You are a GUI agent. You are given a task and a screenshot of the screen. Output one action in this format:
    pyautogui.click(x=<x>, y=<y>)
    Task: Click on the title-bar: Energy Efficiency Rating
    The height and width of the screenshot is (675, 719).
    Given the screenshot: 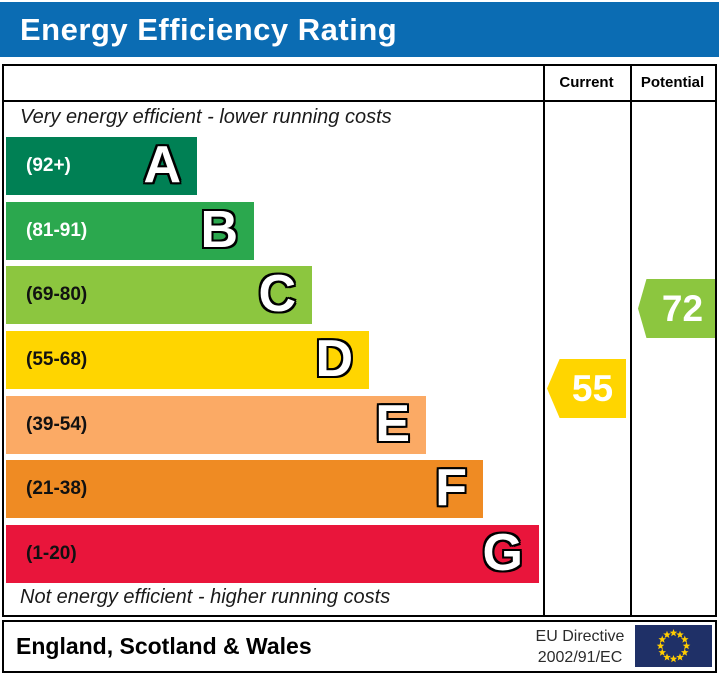 What is the action you would take?
    pyautogui.click(x=359, y=29)
    